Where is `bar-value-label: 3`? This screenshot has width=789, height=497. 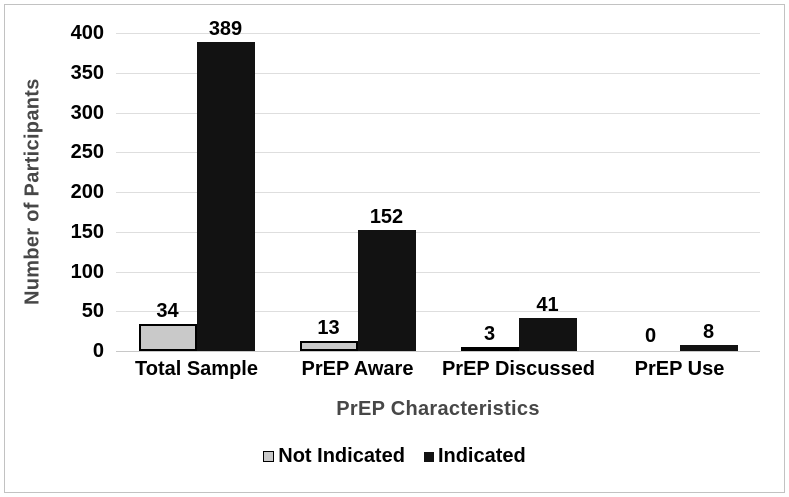 bar-value-label: 3 is located at coordinates (489, 334).